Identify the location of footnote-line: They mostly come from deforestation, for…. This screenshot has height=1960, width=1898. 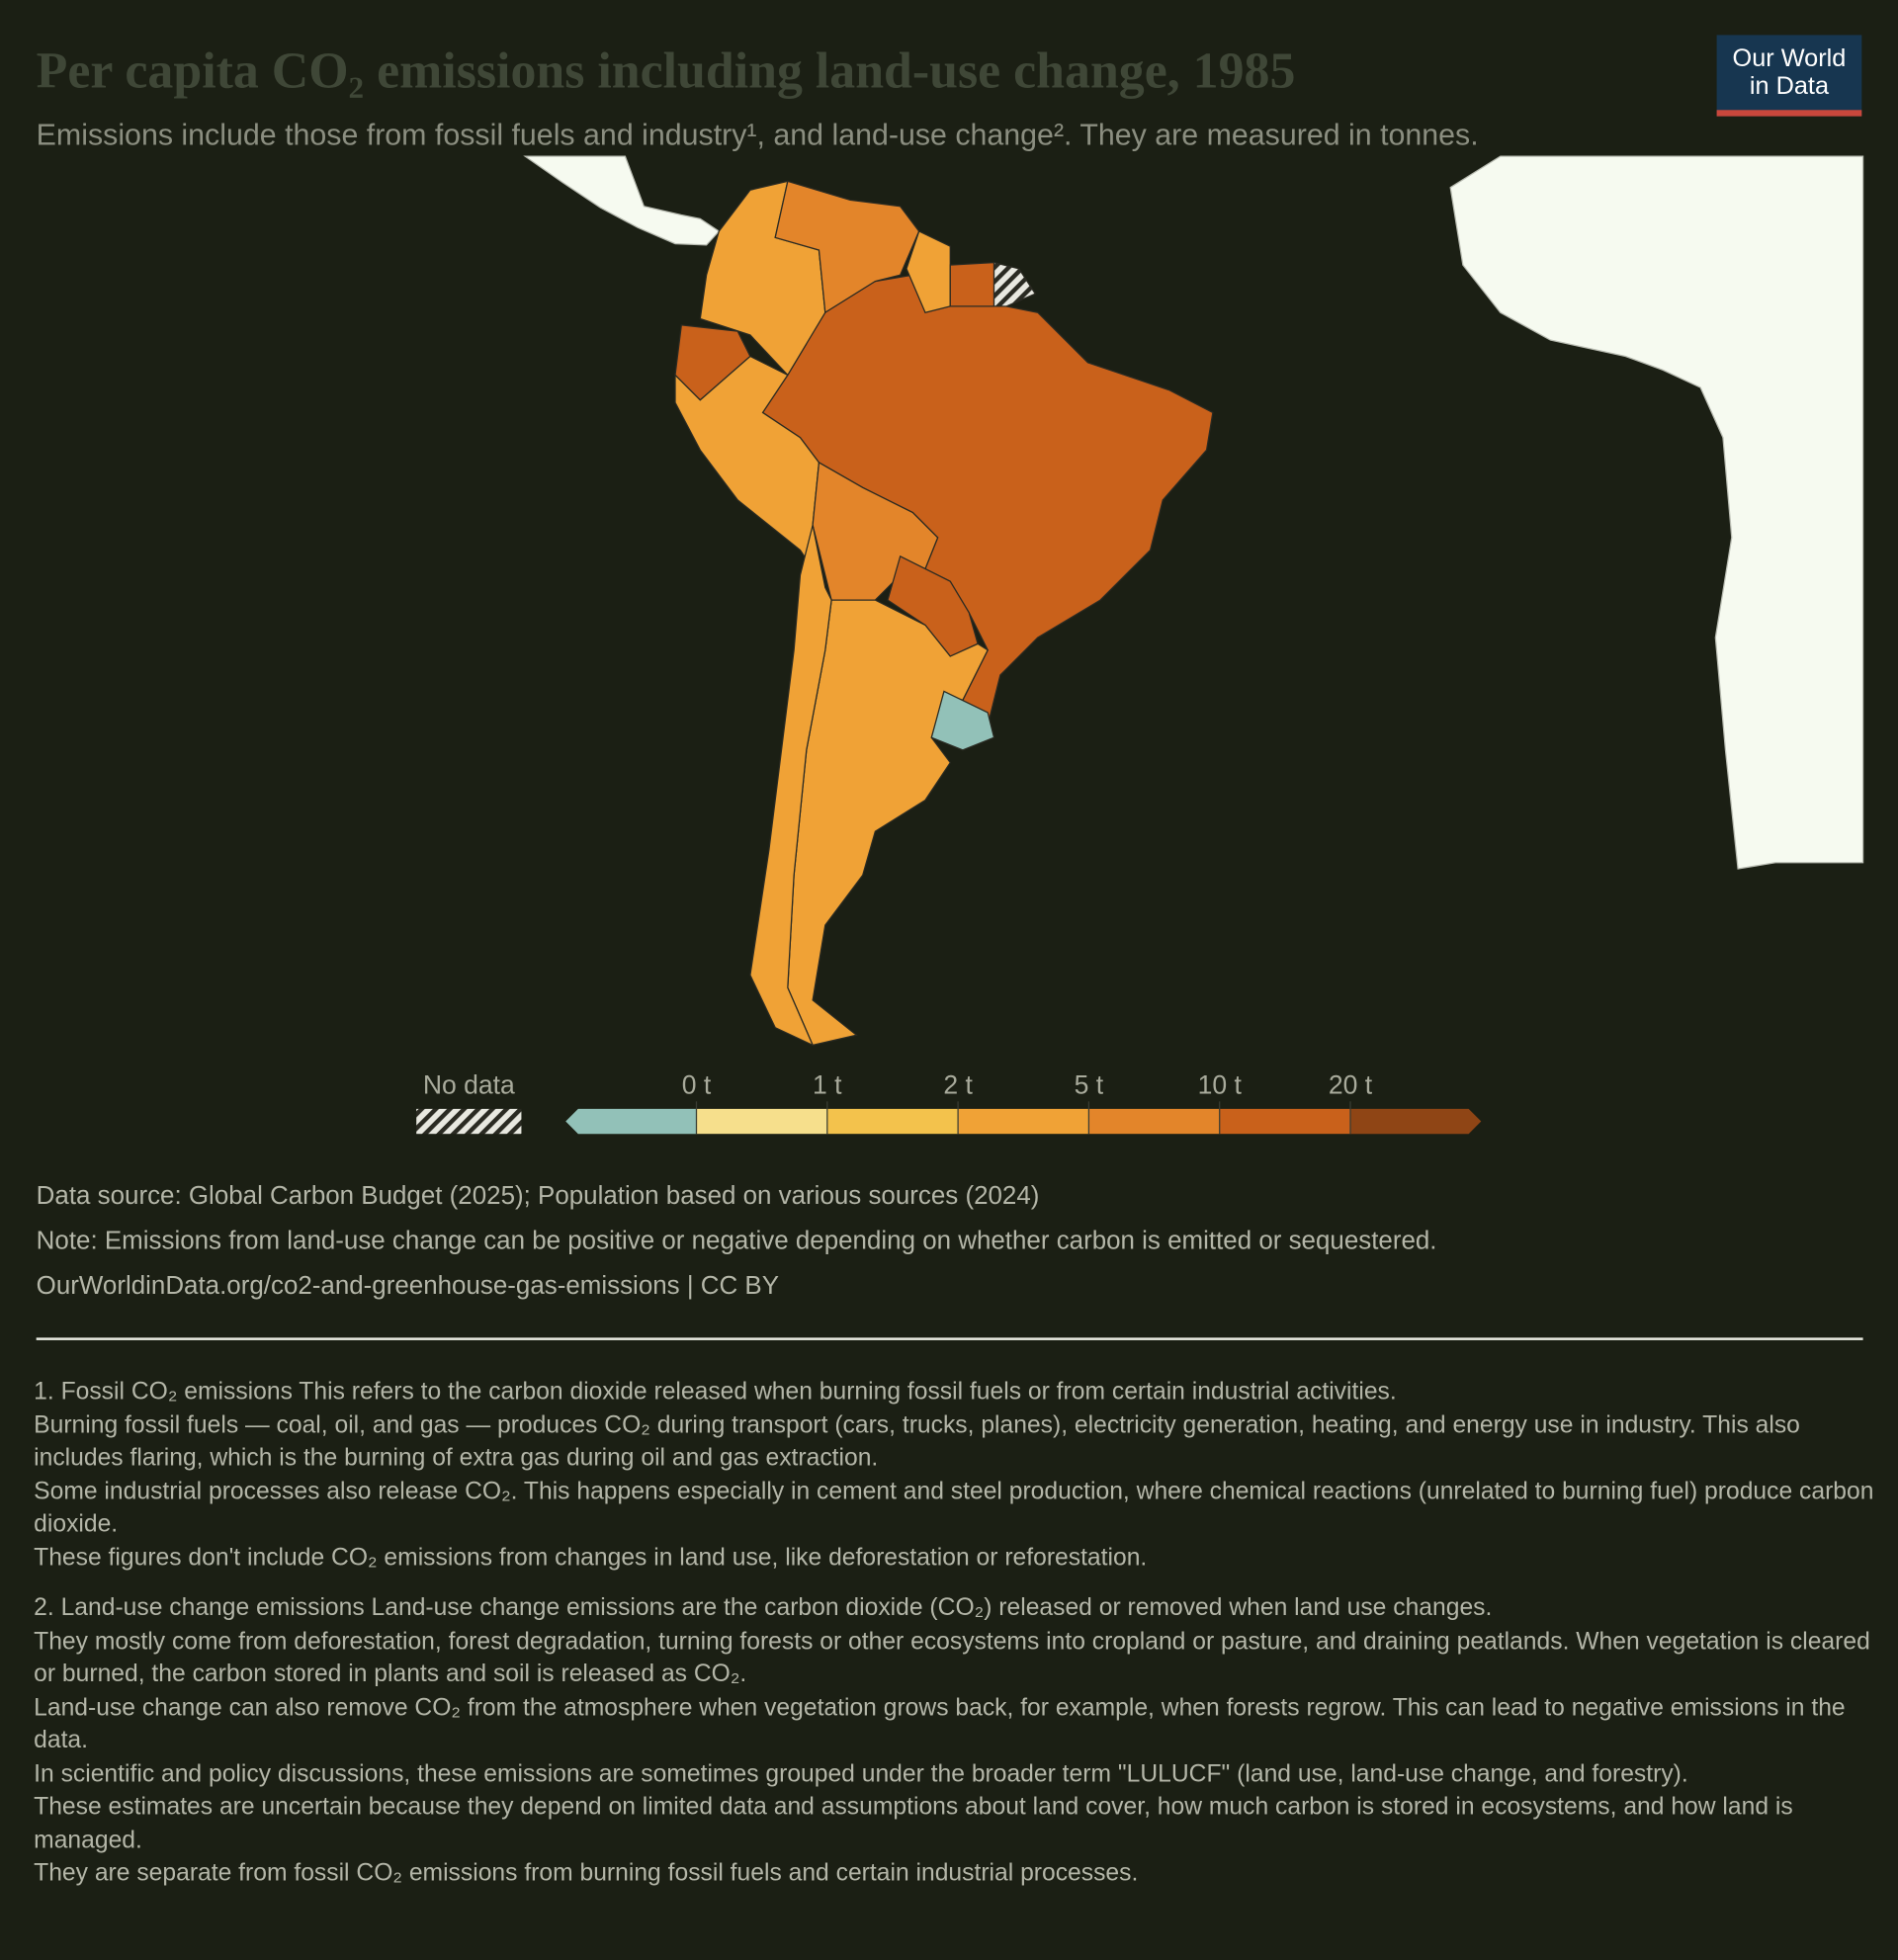
(952, 1658).